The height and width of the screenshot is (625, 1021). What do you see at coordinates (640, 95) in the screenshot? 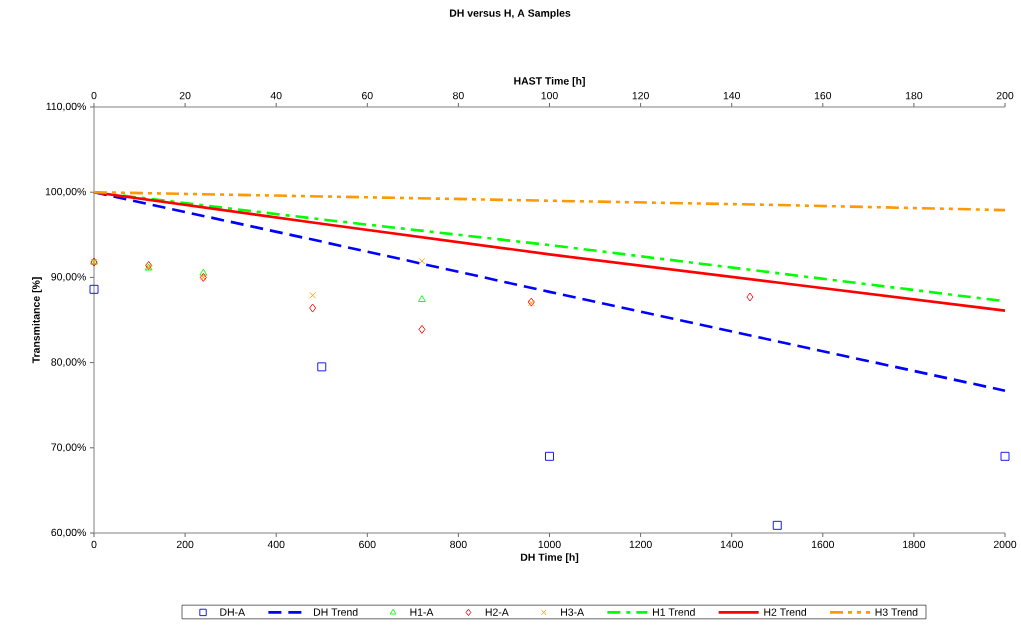
I see `x2-tick-label: 120` at bounding box center [640, 95].